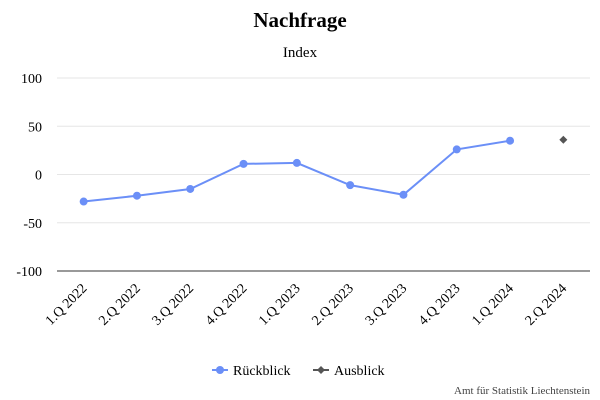 Image resolution: width=600 pixels, height=400 pixels. I want to click on y-tick-label: 0, so click(38, 176).